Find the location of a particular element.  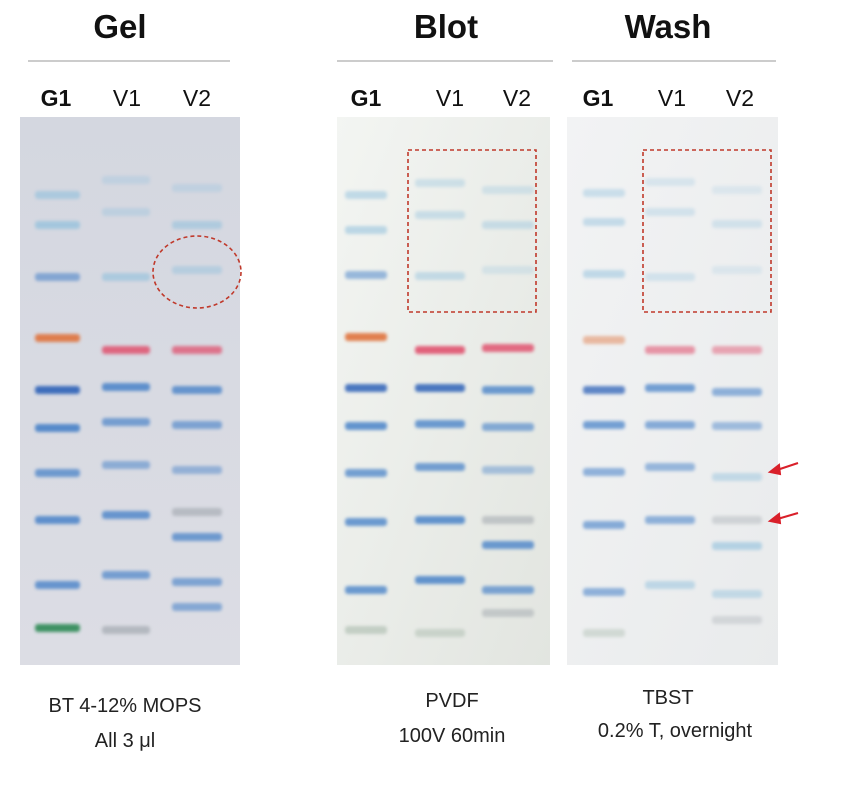

panel-title: Wash is located at coordinates (668, 26).